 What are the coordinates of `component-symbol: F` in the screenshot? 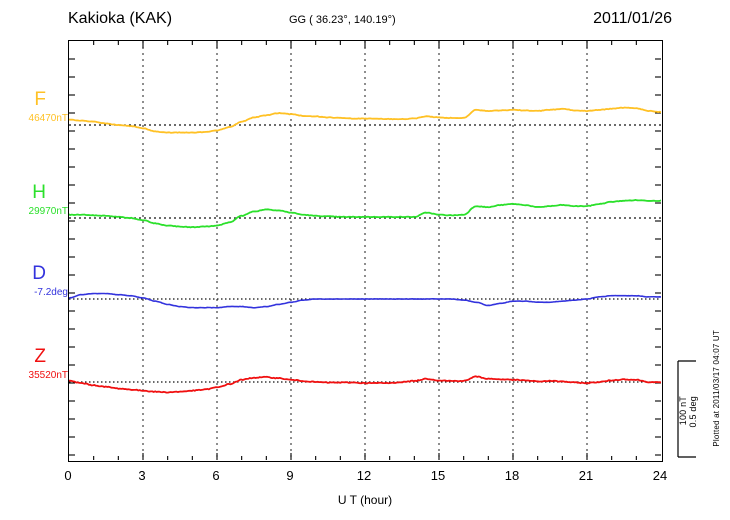 It's located at (40, 99).